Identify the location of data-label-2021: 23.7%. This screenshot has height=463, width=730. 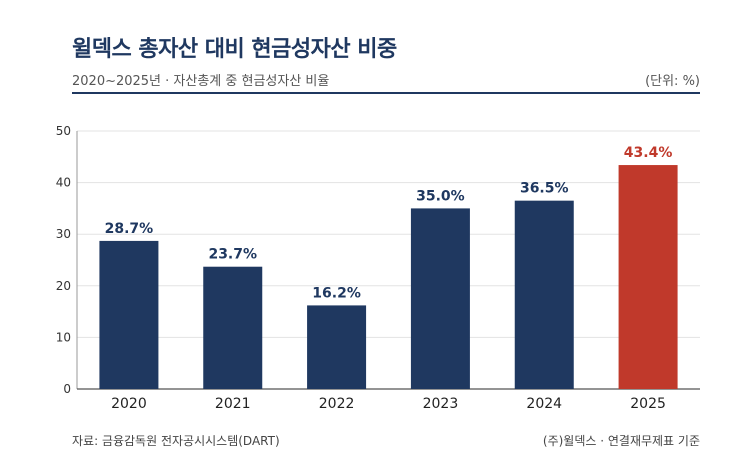
(232, 255).